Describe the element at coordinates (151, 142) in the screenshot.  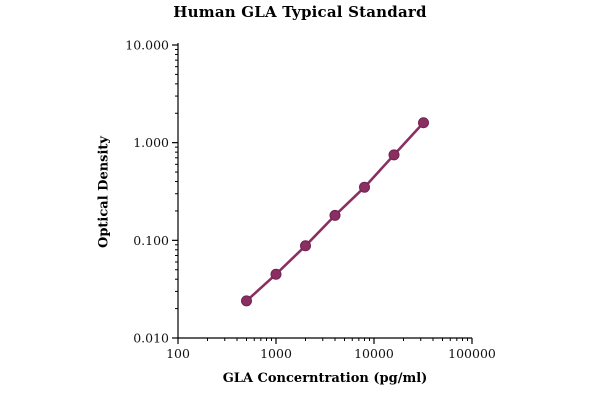
I see `y-tick-label: 1.000` at that location.